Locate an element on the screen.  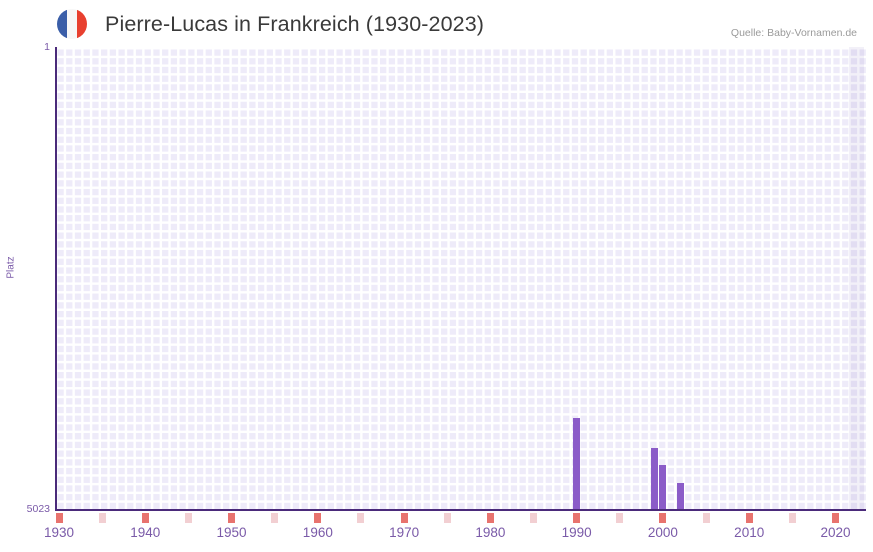
x-axis-tick-label: 1940 is located at coordinates (145, 532).